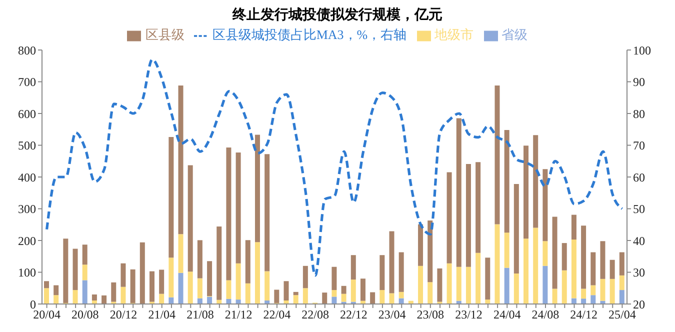 This screenshot has height=332, width=675. I want to click on y-tick-label: 600, so click(27, 113).